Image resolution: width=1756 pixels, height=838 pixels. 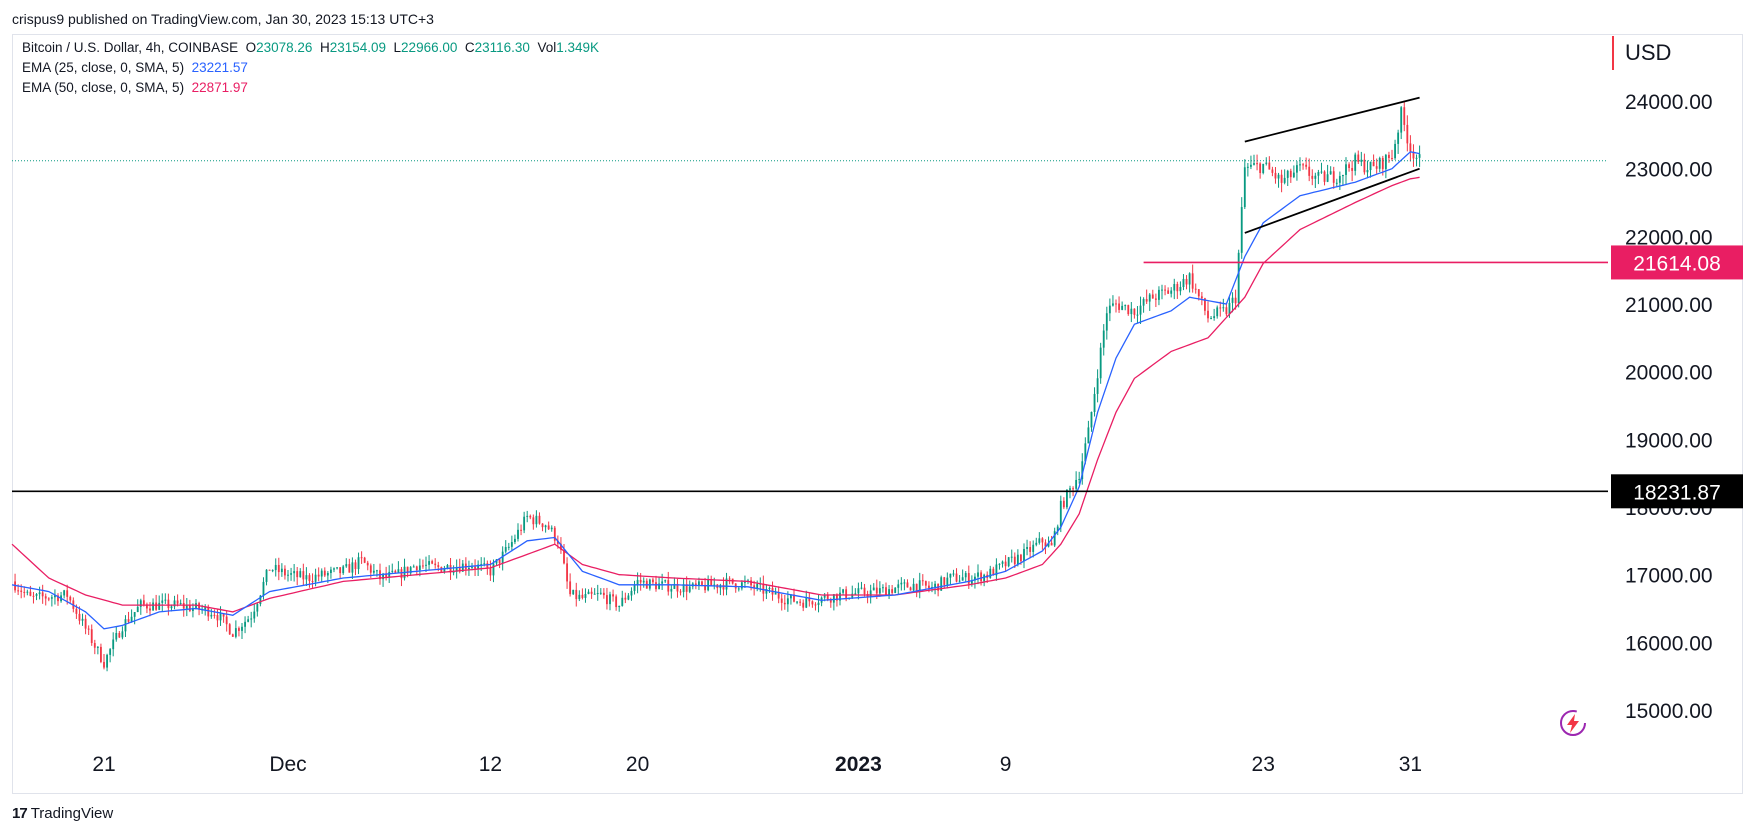 I want to click on tradingview-logo-icon: 17, so click(x=20, y=813).